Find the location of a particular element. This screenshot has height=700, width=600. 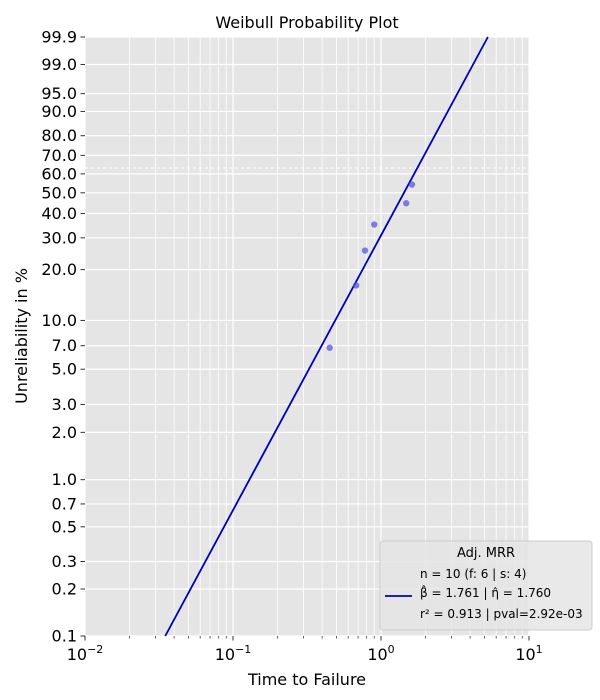

y-tick-label: 0.2 is located at coordinates (64, 588).